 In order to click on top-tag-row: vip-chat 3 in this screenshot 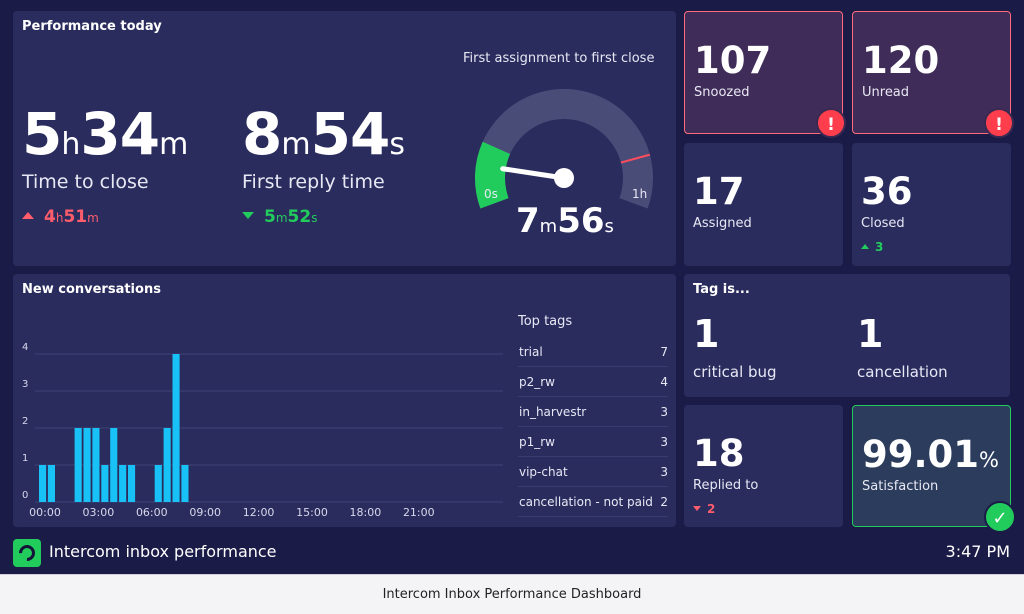, I will do `click(593, 472)`.